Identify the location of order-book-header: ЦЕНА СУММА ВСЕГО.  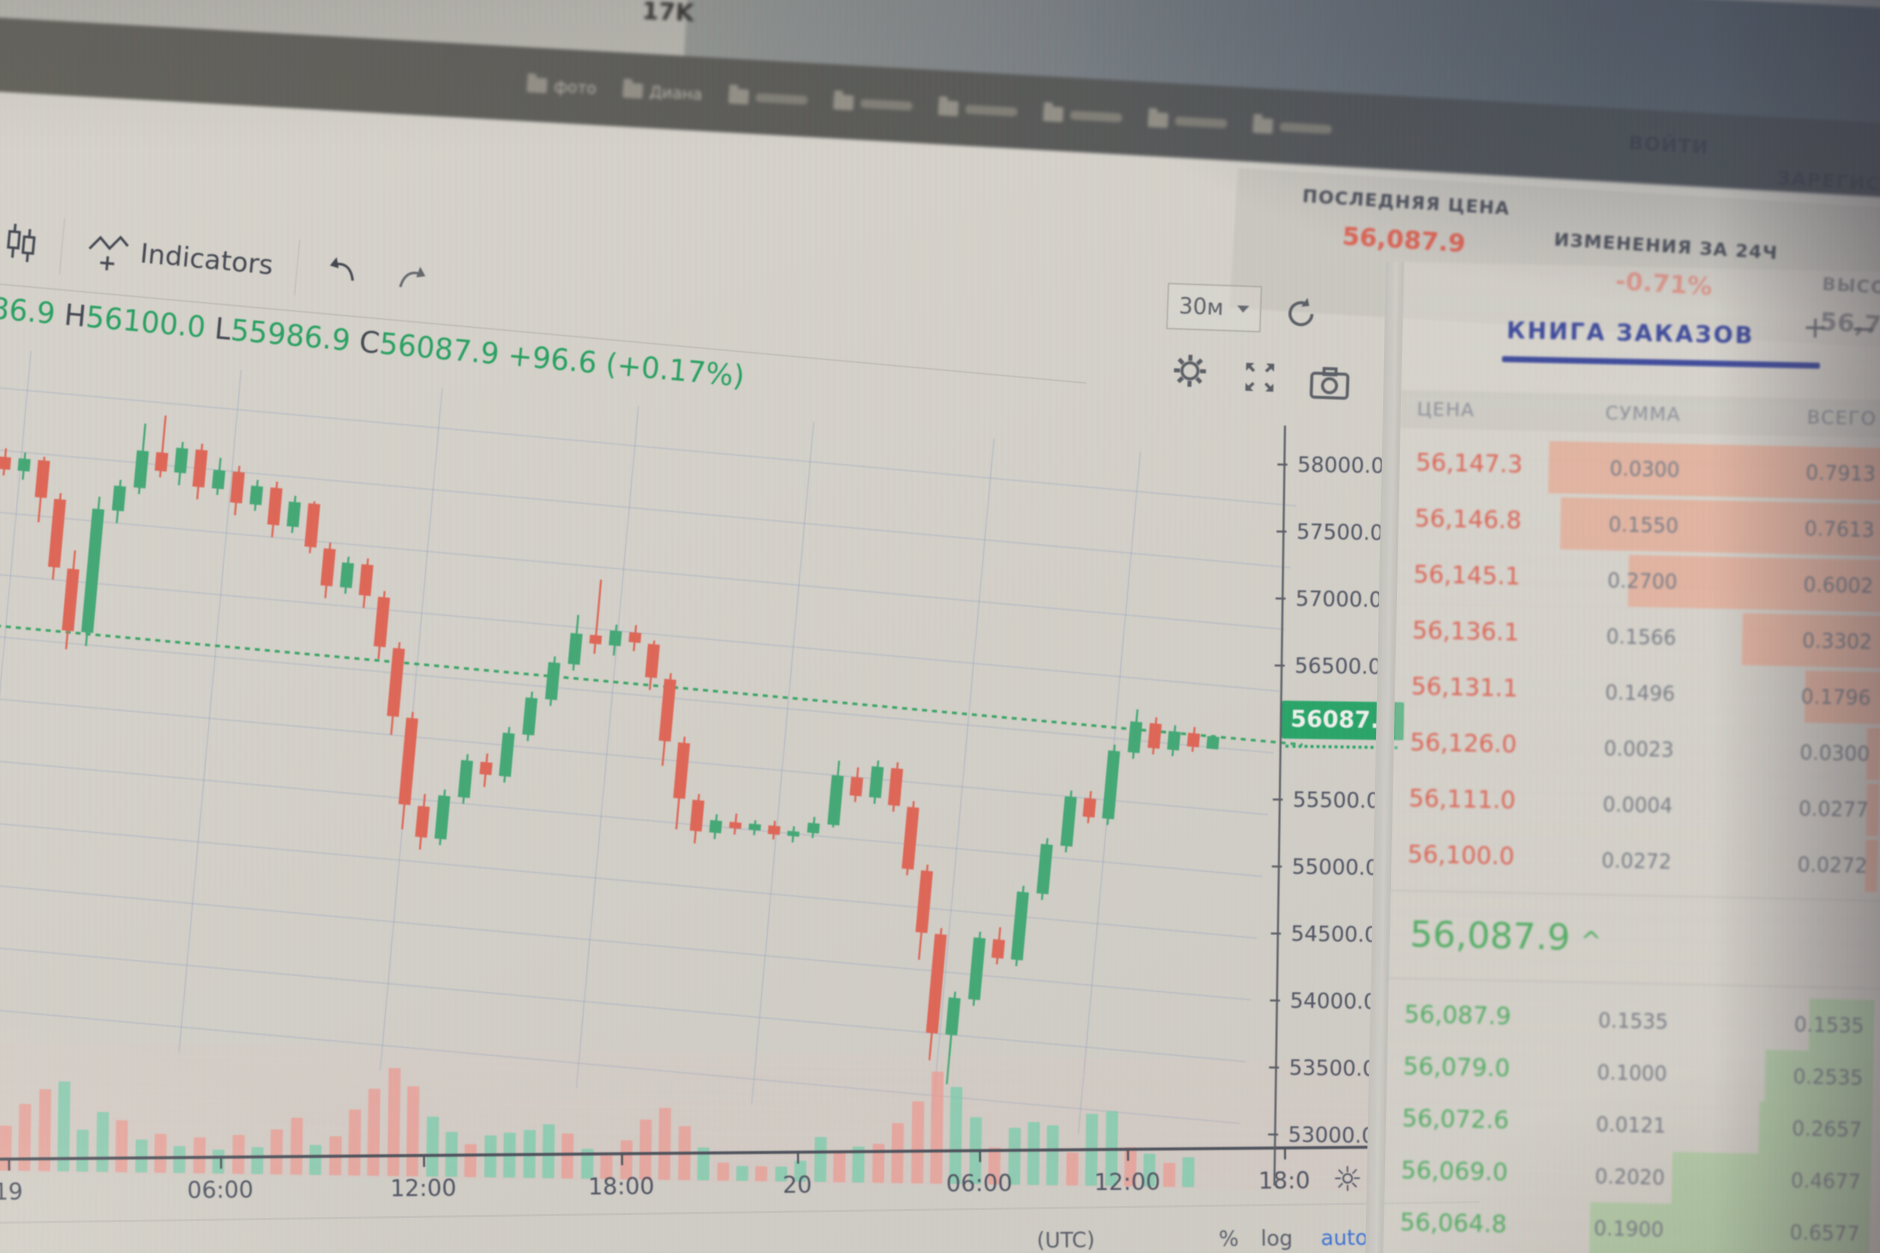
(1640, 414).